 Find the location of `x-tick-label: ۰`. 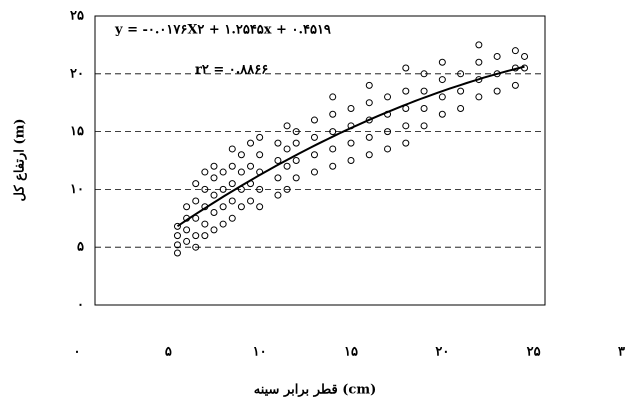

x-tick-label: ۰ is located at coordinates (77, 352).